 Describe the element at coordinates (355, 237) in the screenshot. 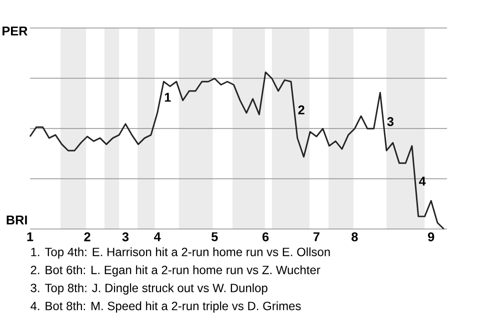

I see `x-tick-label: 8` at that location.